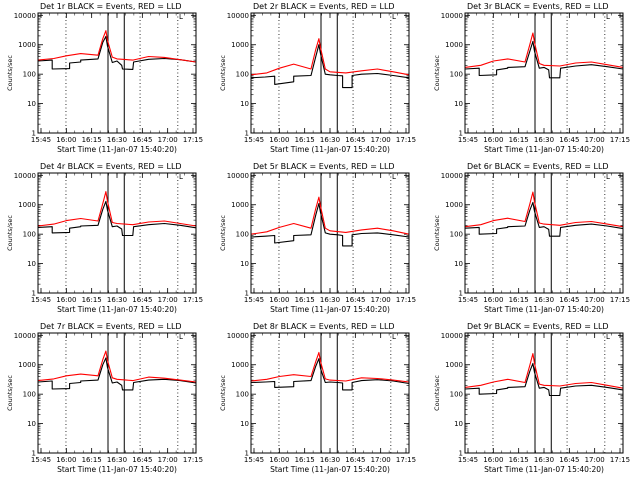 The width and height of the screenshot is (640, 480). What do you see at coordinates (538, 166) in the screenshot?
I see `panel-title: Det 6r BLACK = Events, RED = LLD` at bounding box center [538, 166].